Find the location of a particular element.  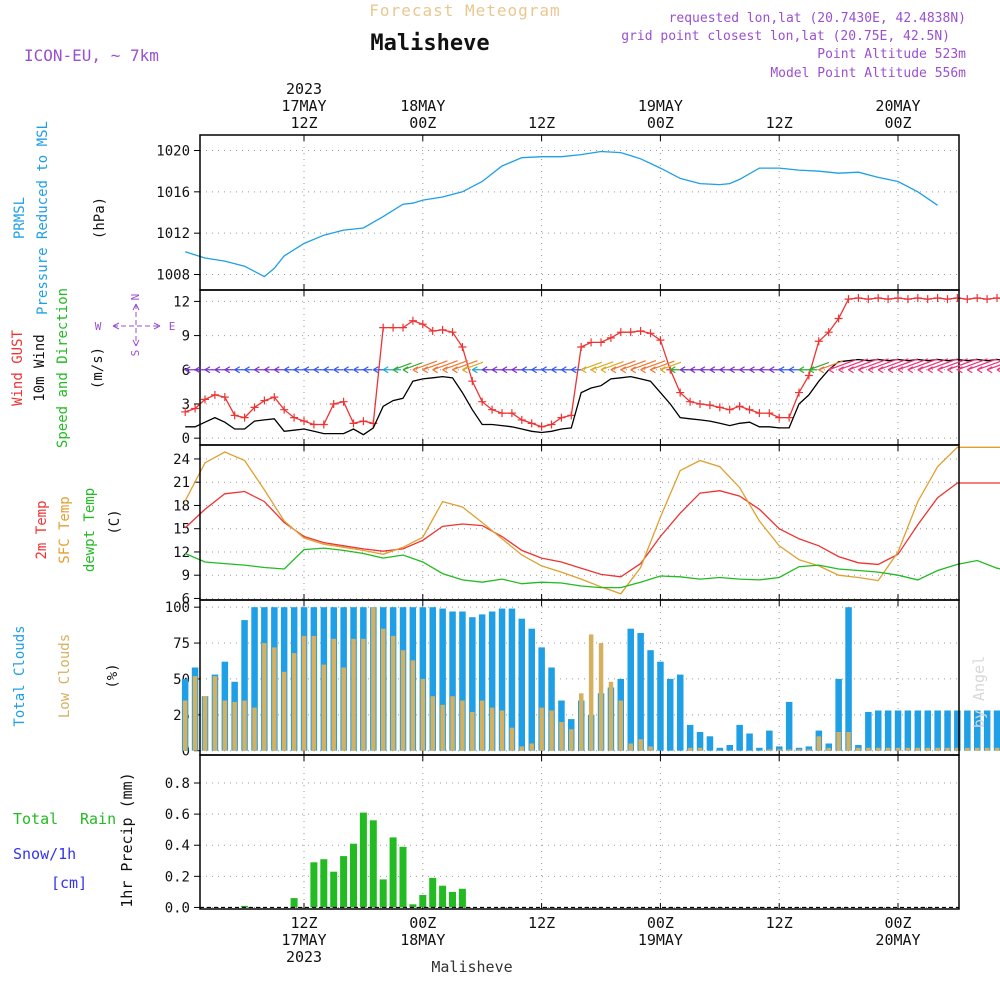

temp-label-sfc: SFC Temp is located at coordinates (65, 529).